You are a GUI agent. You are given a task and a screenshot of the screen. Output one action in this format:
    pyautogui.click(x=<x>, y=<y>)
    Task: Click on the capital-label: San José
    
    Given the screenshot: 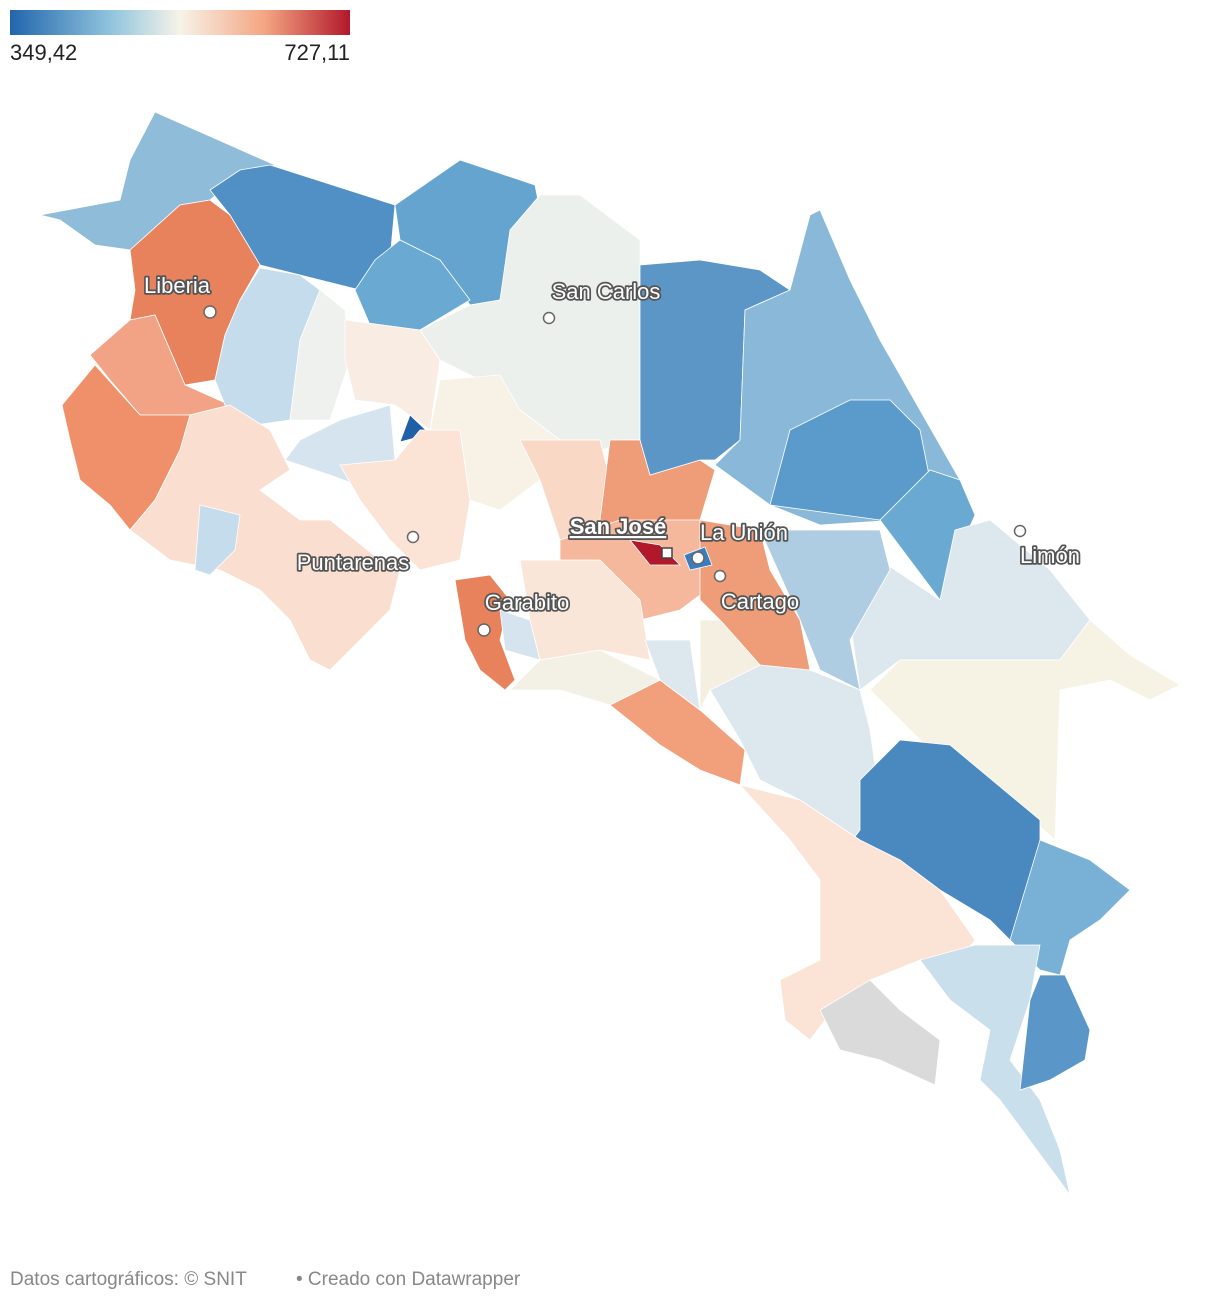 What is the action you would take?
    pyautogui.click(x=618, y=526)
    